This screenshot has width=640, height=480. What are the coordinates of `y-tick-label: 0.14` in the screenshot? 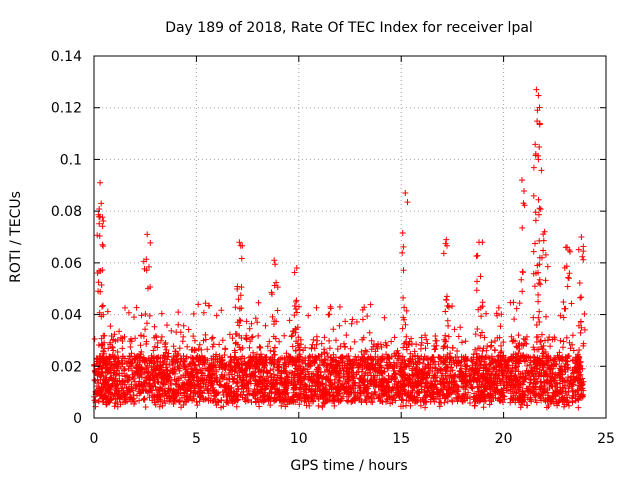 It's located at (66, 57).